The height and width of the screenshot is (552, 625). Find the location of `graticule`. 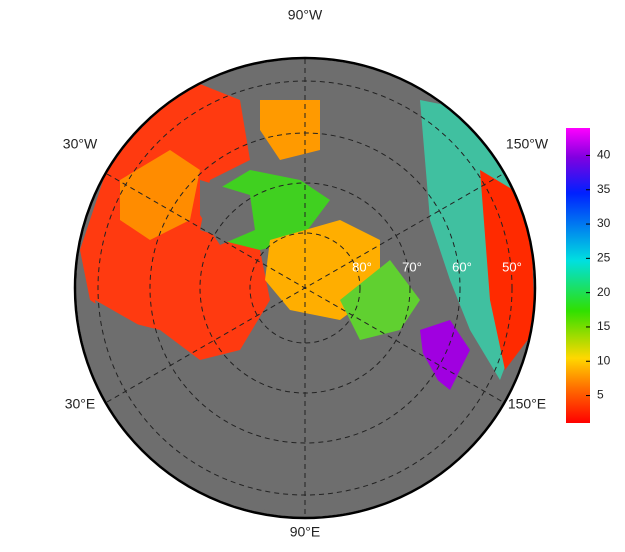

graticule is located at coordinates (305, 288).